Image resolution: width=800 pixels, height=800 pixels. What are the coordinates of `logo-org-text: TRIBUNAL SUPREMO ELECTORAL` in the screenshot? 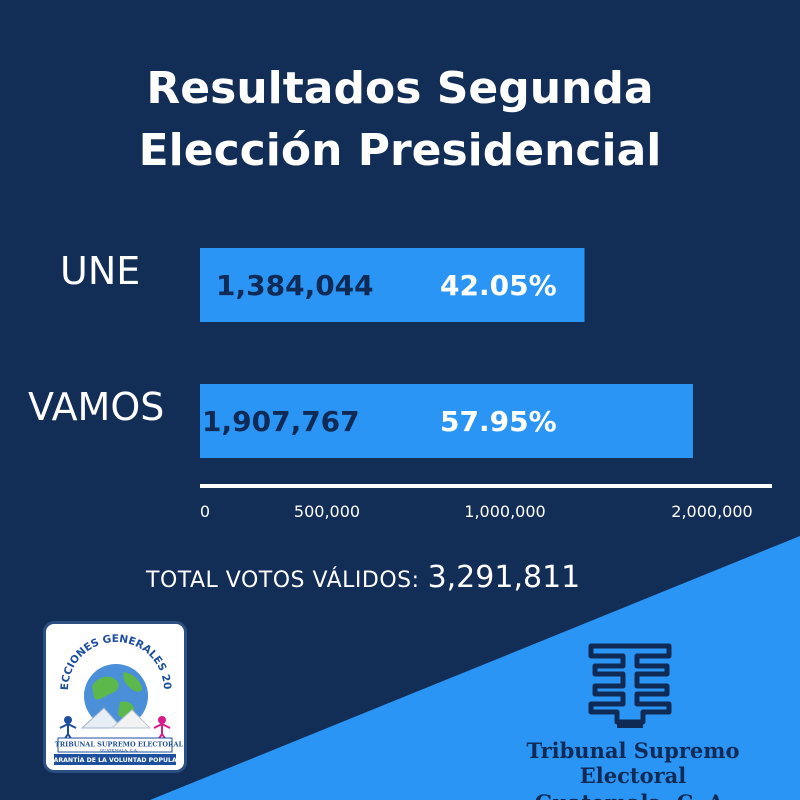 It's located at (119, 745).